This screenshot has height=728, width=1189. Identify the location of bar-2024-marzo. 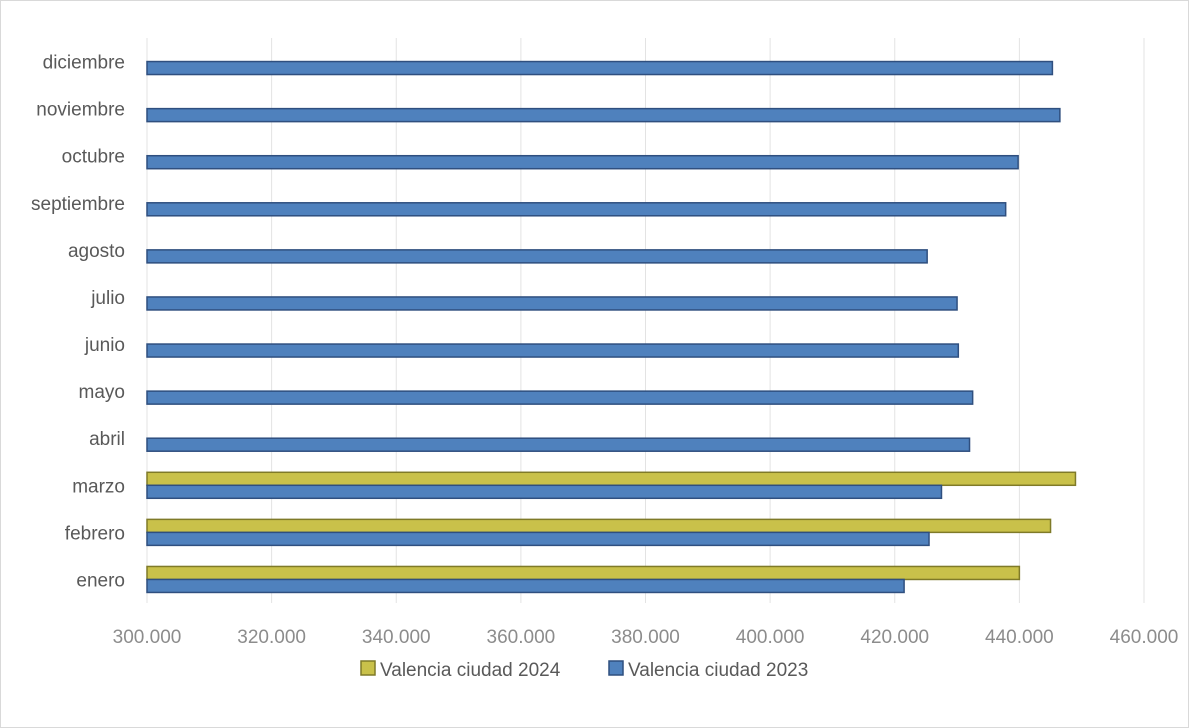
(611, 479).